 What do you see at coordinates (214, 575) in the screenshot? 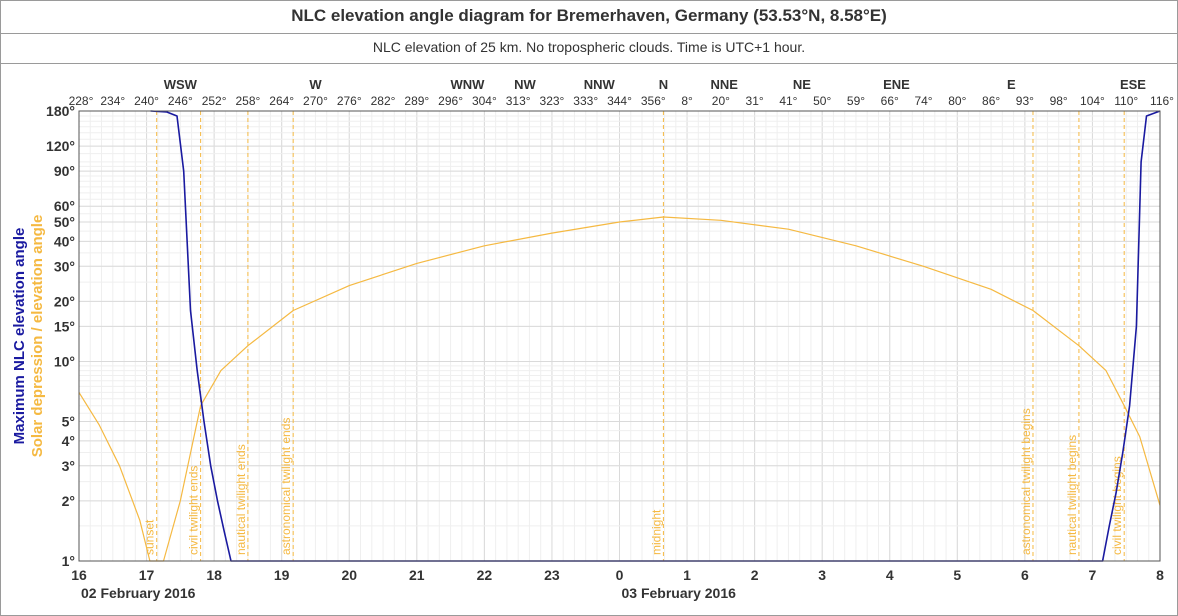
I see `x-hour-label: 18` at bounding box center [214, 575].